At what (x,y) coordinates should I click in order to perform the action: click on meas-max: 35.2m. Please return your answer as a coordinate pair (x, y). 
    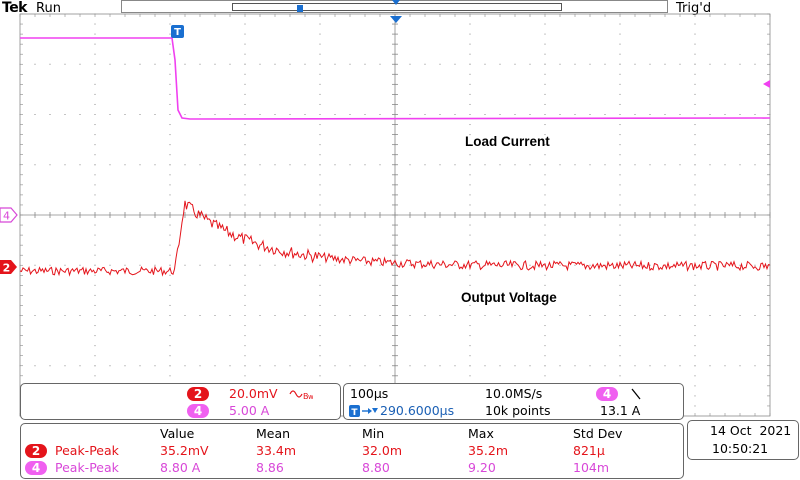
    Looking at the image, I should click on (488, 450).